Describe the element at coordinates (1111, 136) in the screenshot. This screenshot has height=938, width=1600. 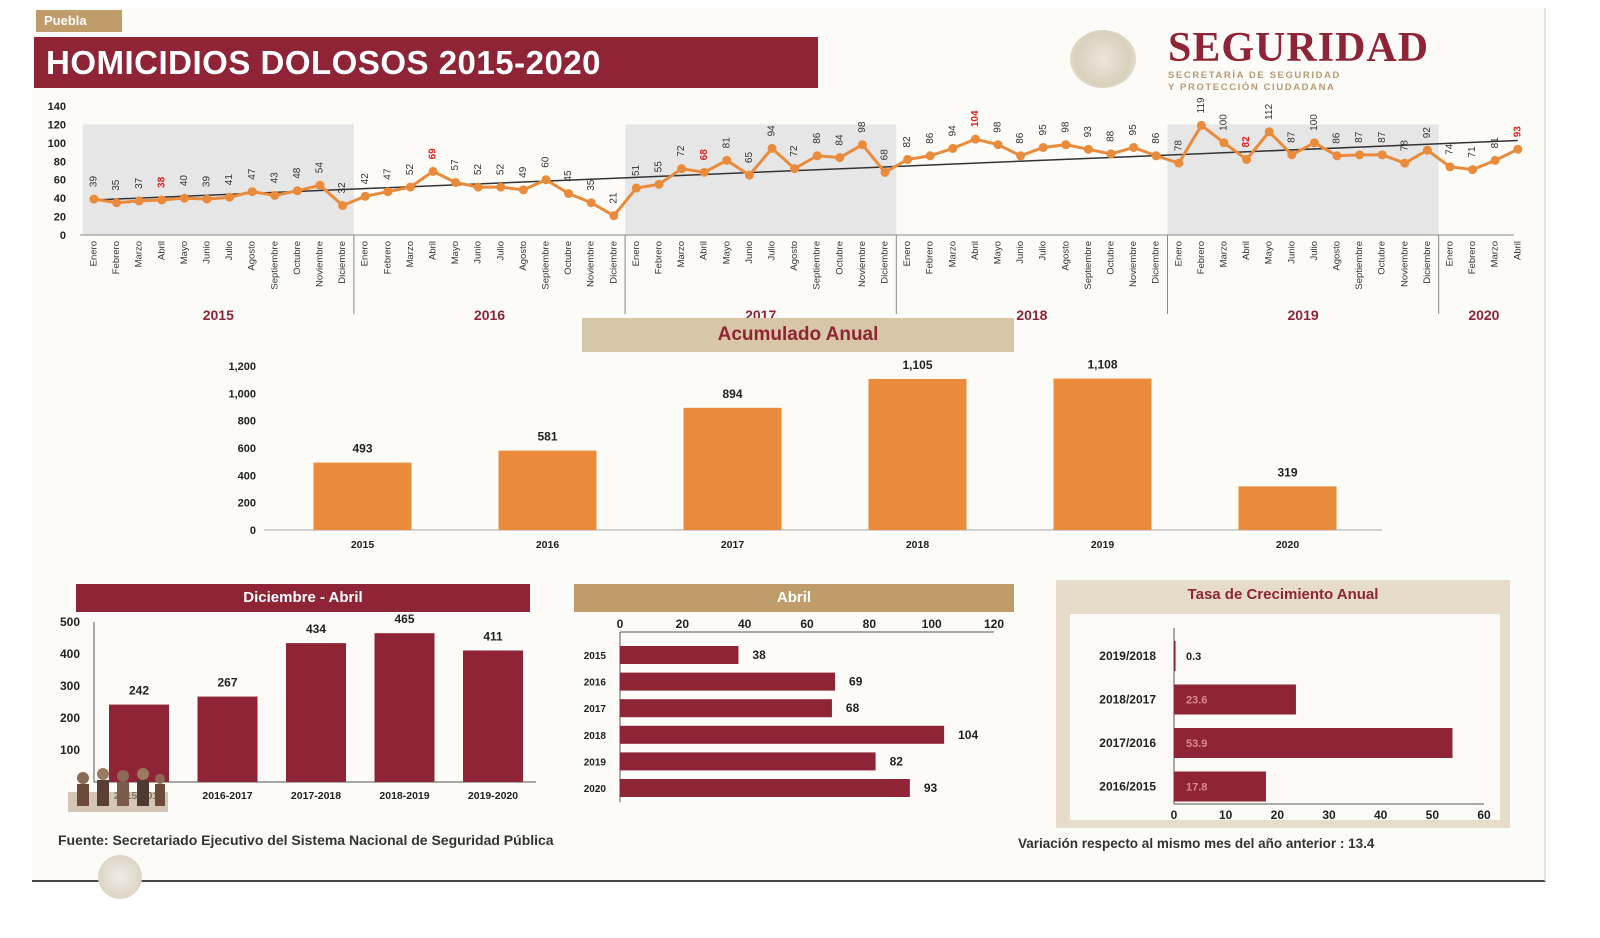
I see `data-label: 88` at that location.